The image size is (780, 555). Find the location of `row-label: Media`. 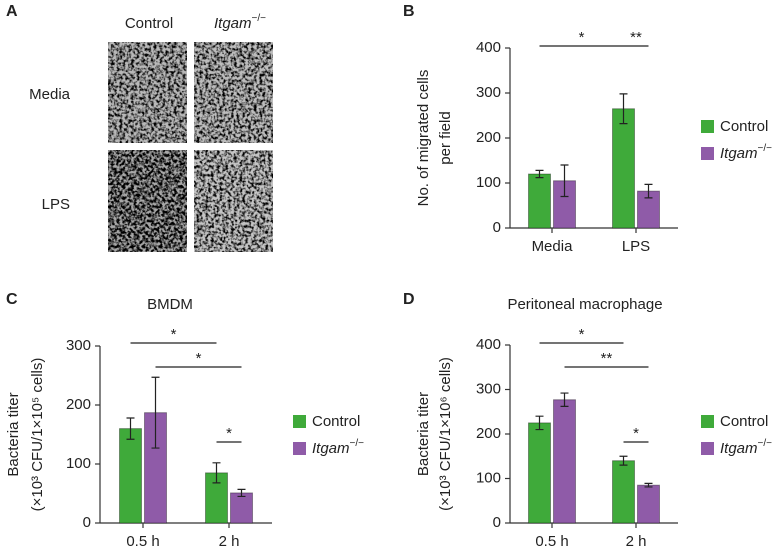

row-label: Media is located at coordinates (50, 94).